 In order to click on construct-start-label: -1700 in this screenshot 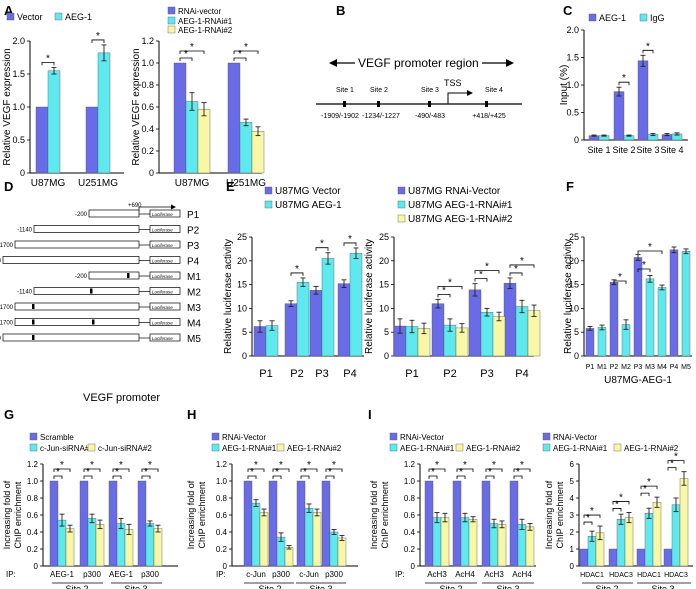, I will do `click(7, 308)`.